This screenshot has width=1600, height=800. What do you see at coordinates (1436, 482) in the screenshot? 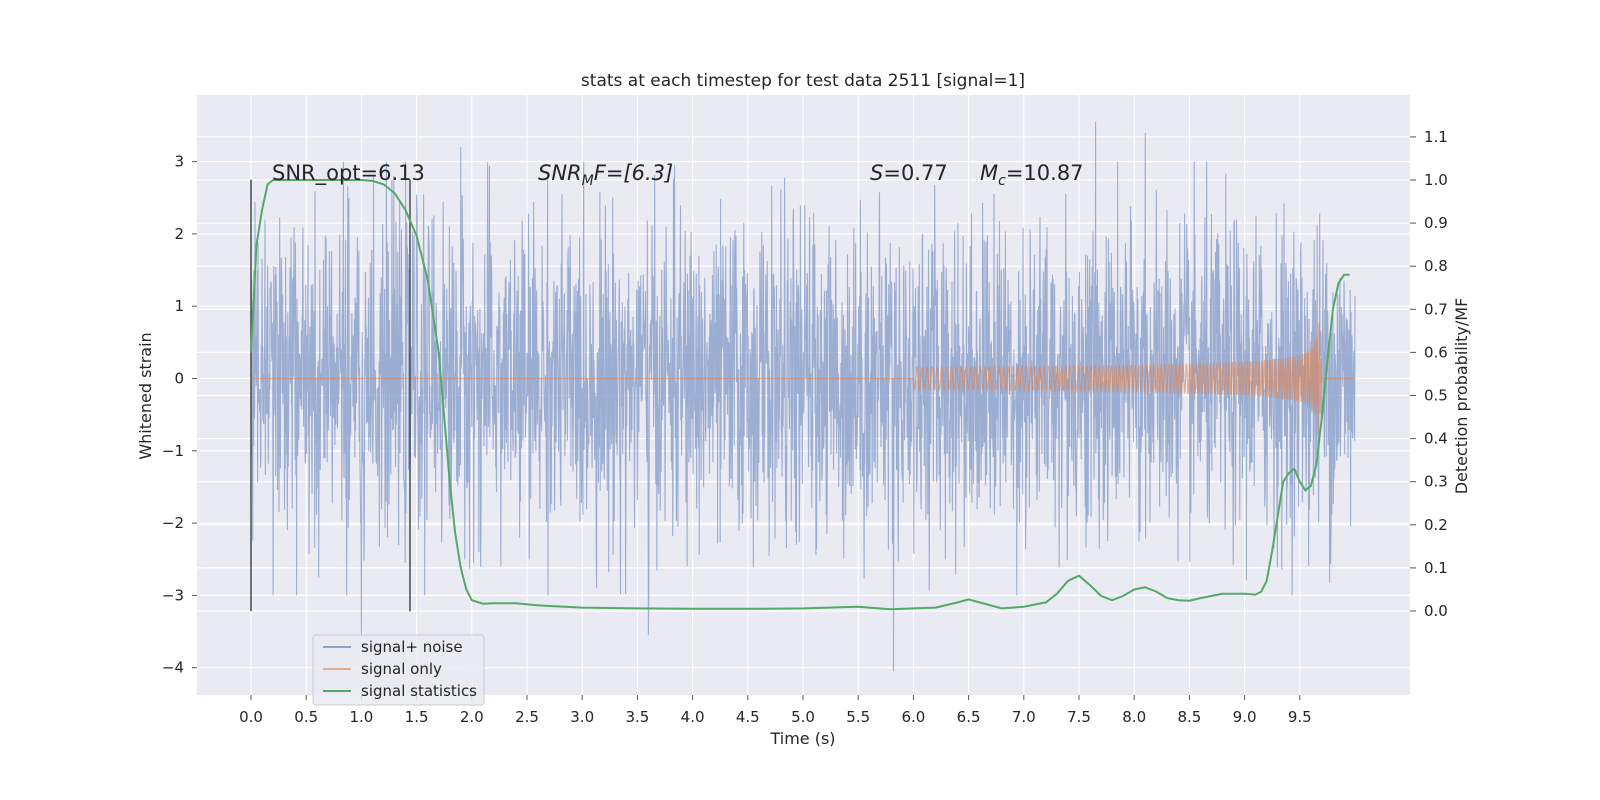
I see `y-right-tick-label: 0.3` at bounding box center [1436, 482].